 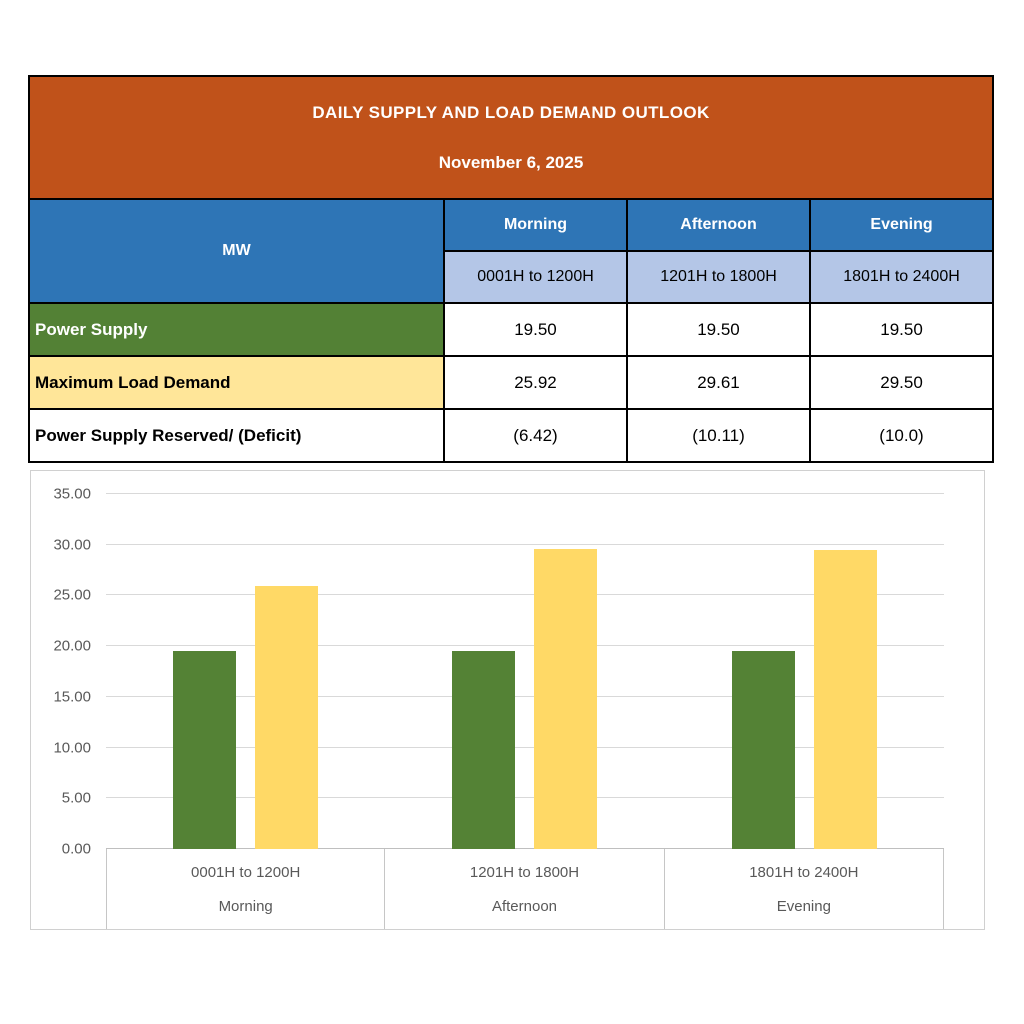 I want to click on y-axis-tick-label: 25.00, so click(x=72, y=595).